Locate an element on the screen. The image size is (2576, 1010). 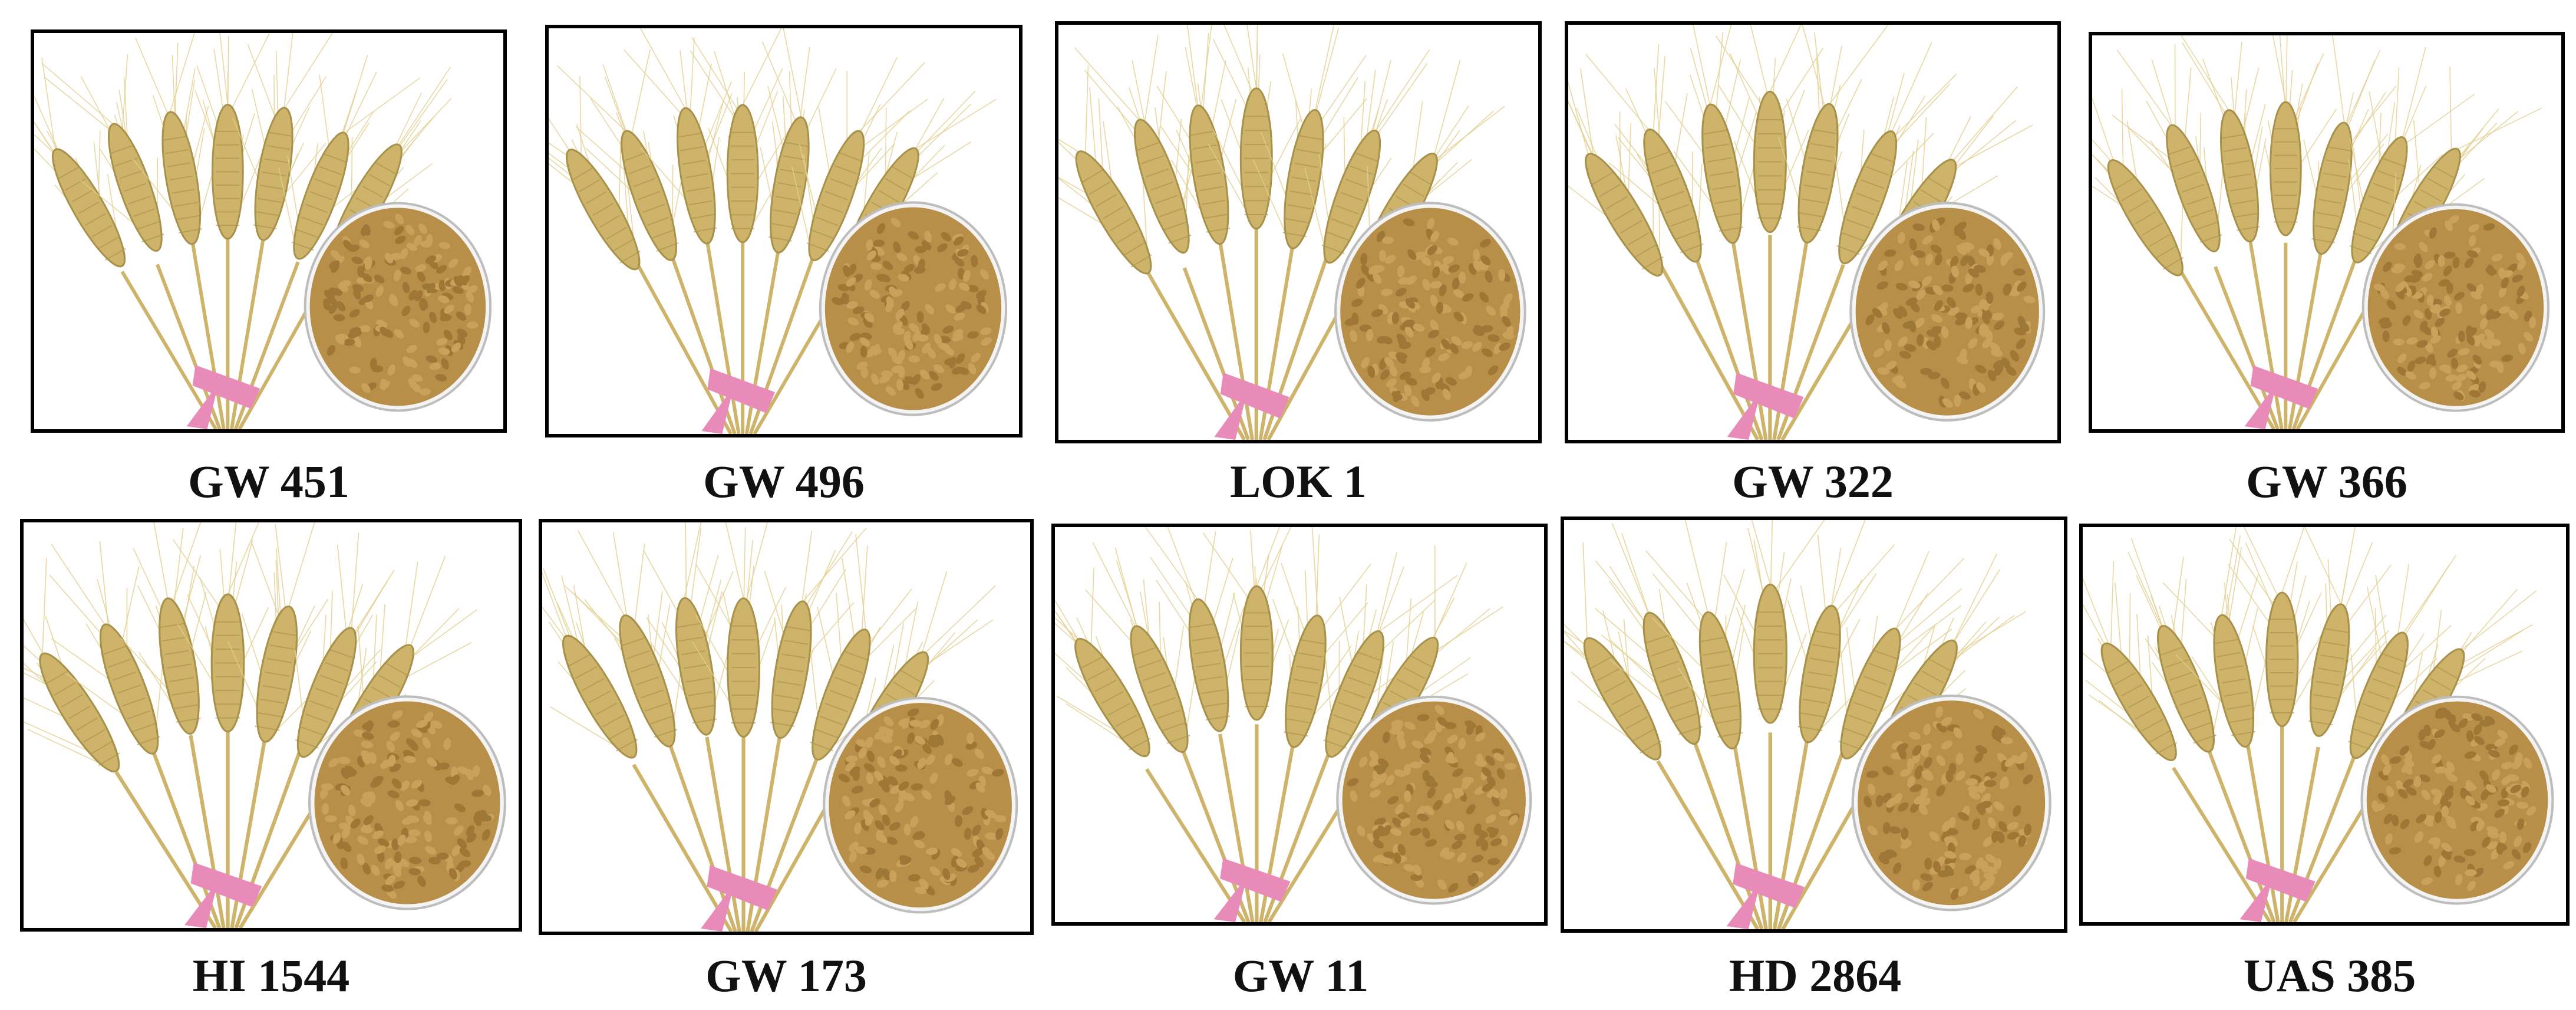
variety-label: HI 1544 is located at coordinates (271, 975).